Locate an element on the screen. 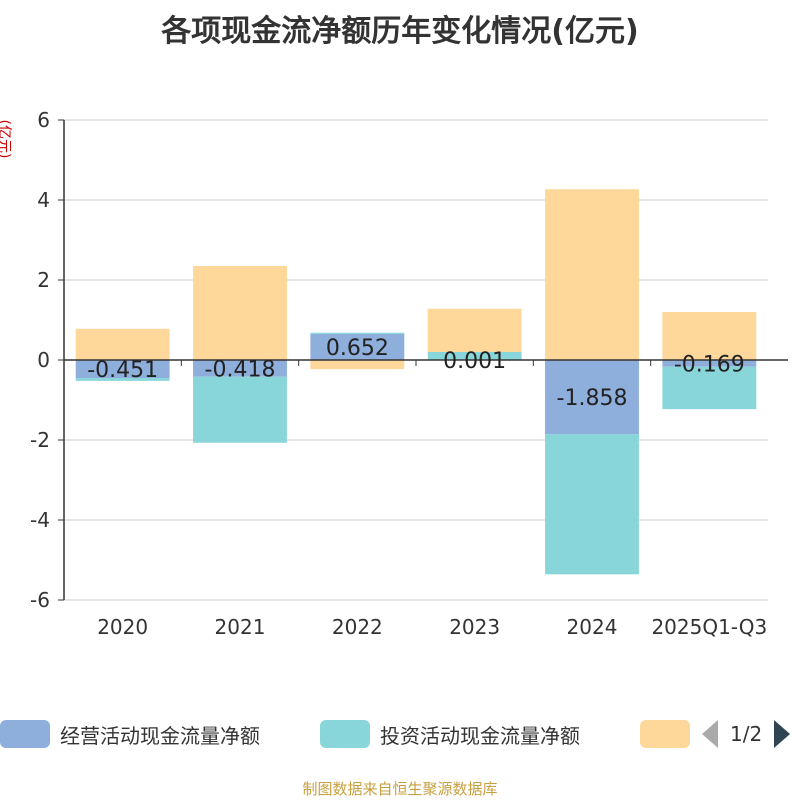  y-tick-label: 4 is located at coordinates (43, 200).